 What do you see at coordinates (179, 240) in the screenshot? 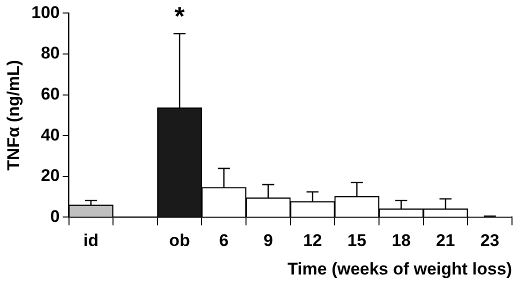
I see `x-tick-label: ob` at bounding box center [179, 240].